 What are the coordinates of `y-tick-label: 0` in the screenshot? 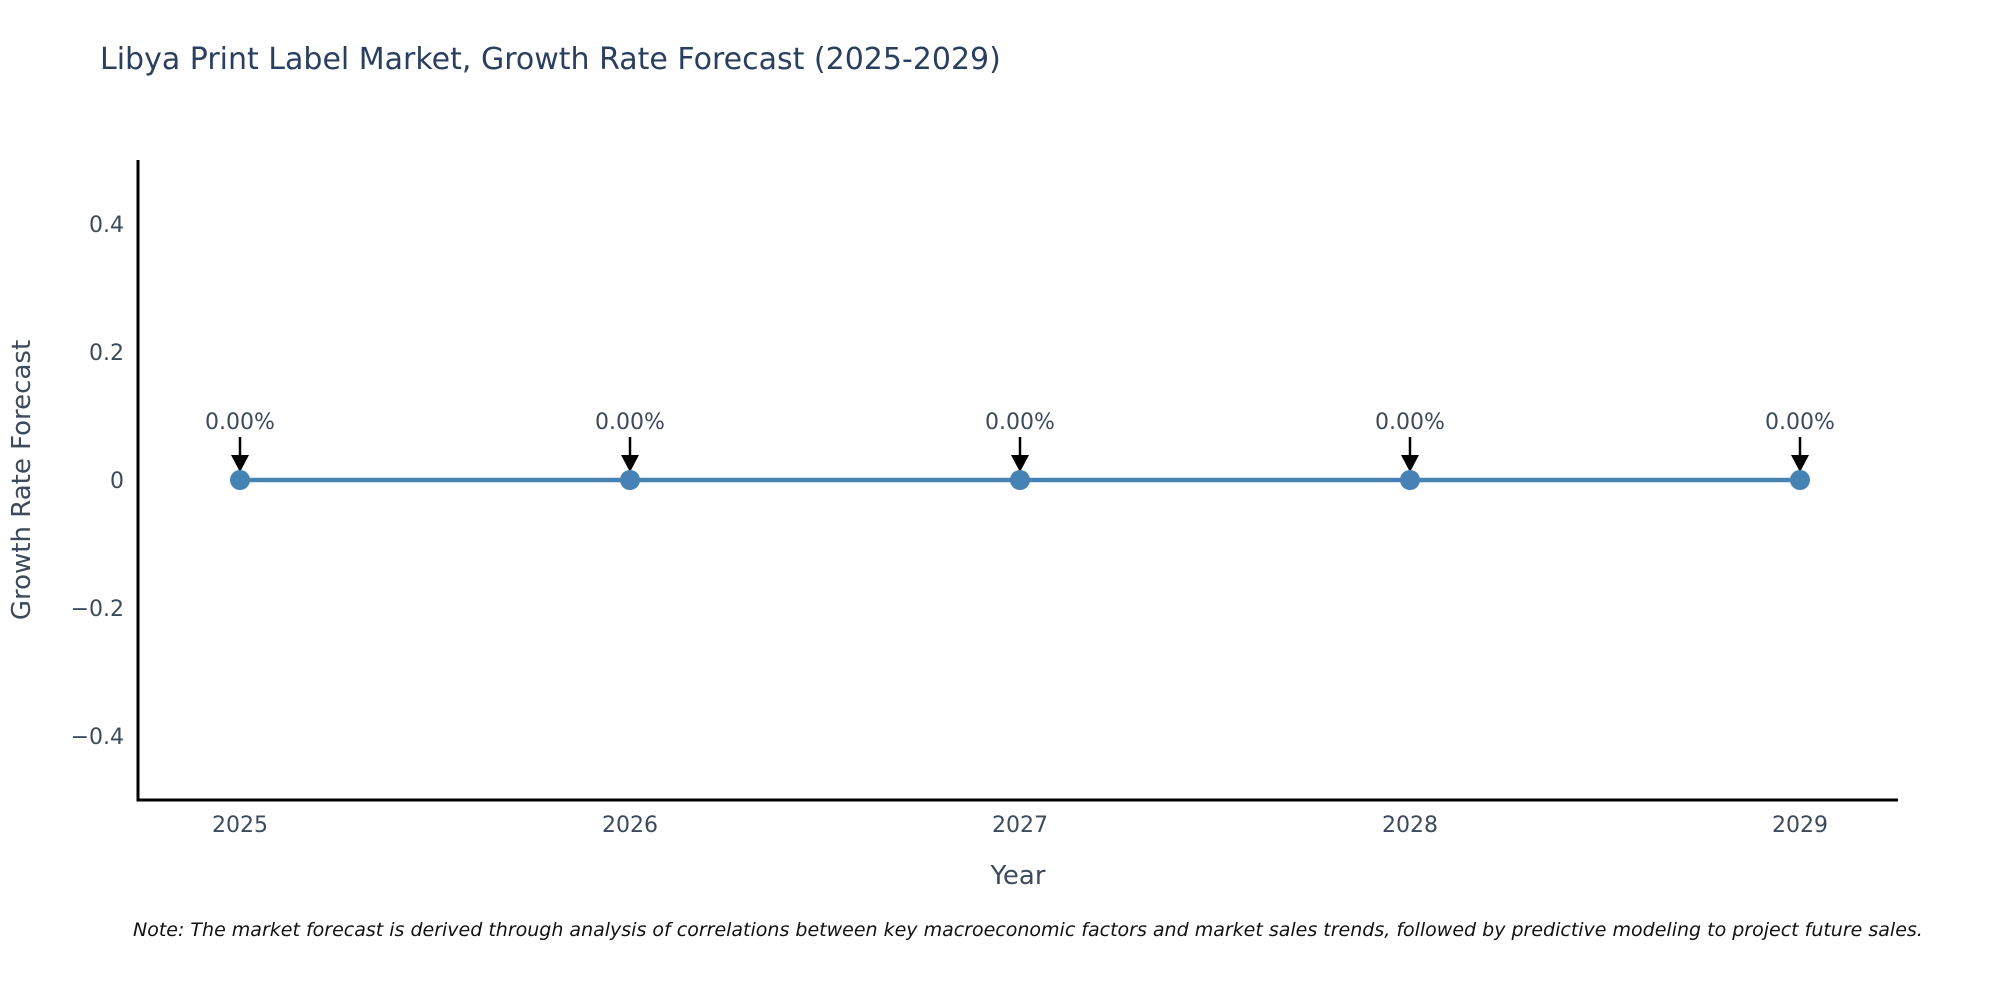 It's located at (117, 481).